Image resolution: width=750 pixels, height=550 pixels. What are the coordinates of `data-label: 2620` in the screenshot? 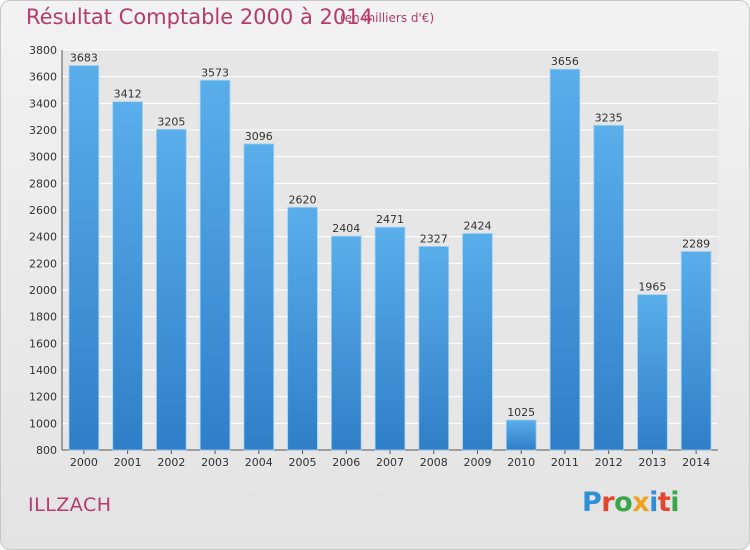 It's located at (303, 199).